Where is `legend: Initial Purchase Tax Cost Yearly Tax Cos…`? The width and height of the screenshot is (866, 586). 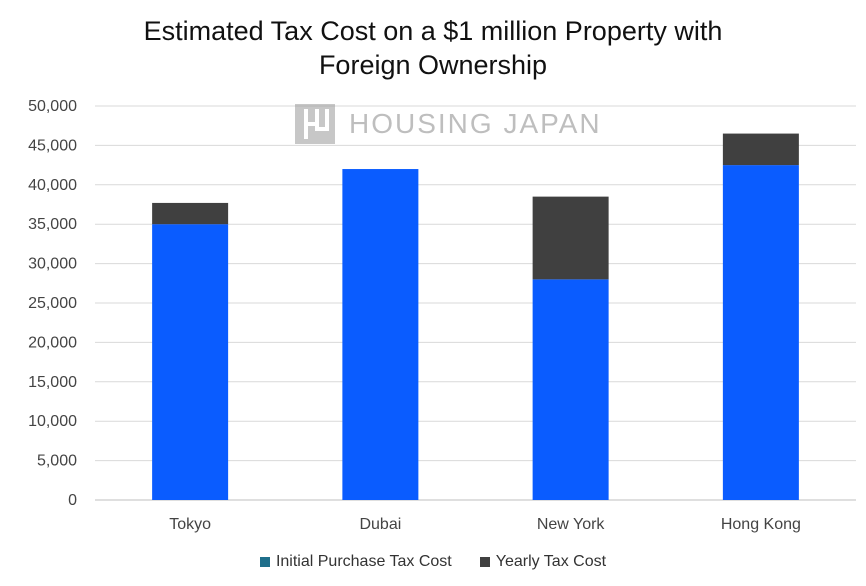 legend: Initial Purchase Tax Cost Yearly Tax Cos… is located at coordinates (433, 562).